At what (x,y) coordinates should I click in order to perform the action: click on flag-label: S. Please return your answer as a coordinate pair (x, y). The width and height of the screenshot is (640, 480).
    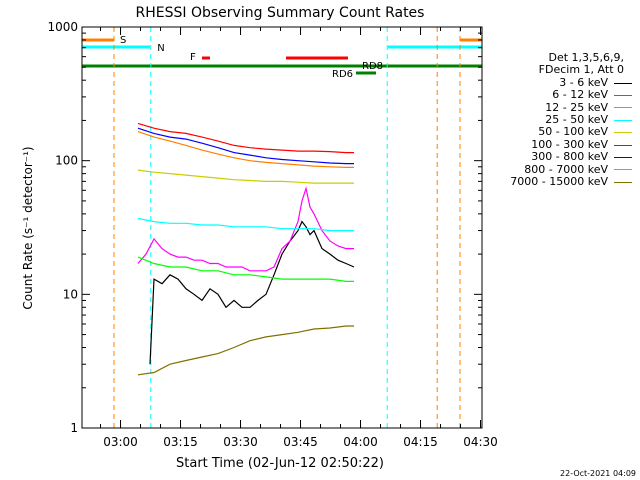
    Looking at the image, I should click on (123, 40).